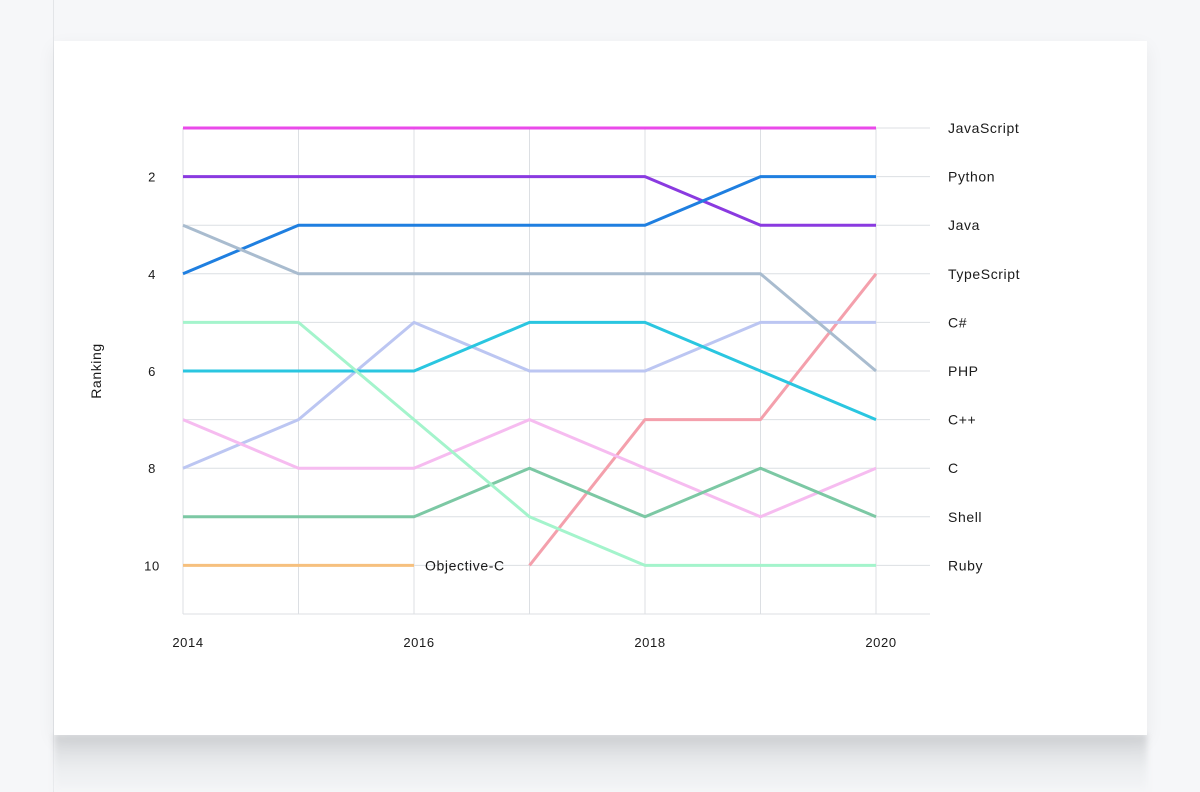 The image size is (1200, 792). I want to click on right-label-java: Java, so click(964, 225).